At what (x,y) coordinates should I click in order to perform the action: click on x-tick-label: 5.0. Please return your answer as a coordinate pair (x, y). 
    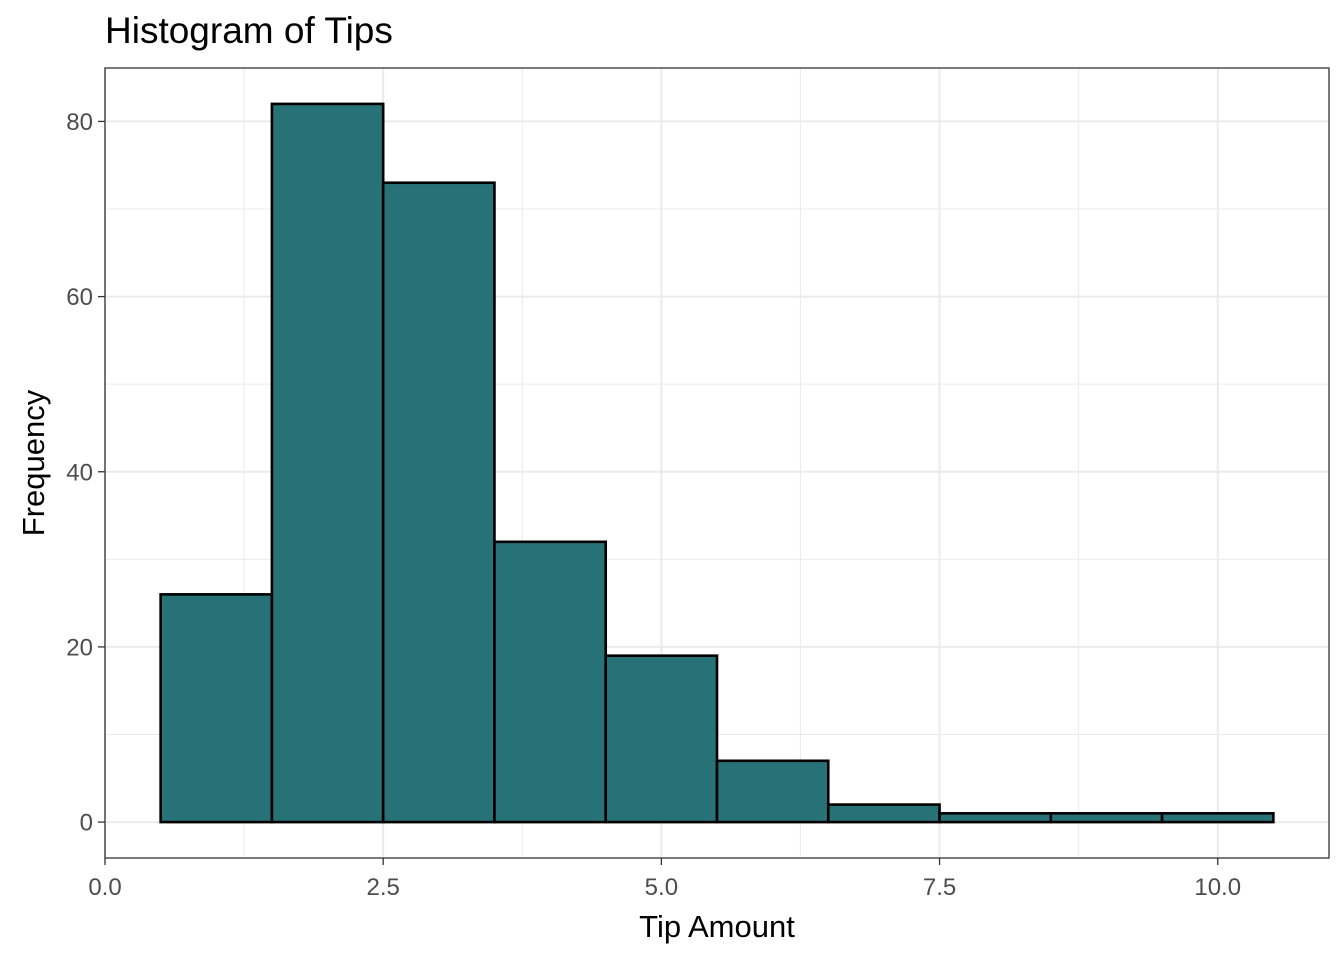
    Looking at the image, I should click on (661, 887).